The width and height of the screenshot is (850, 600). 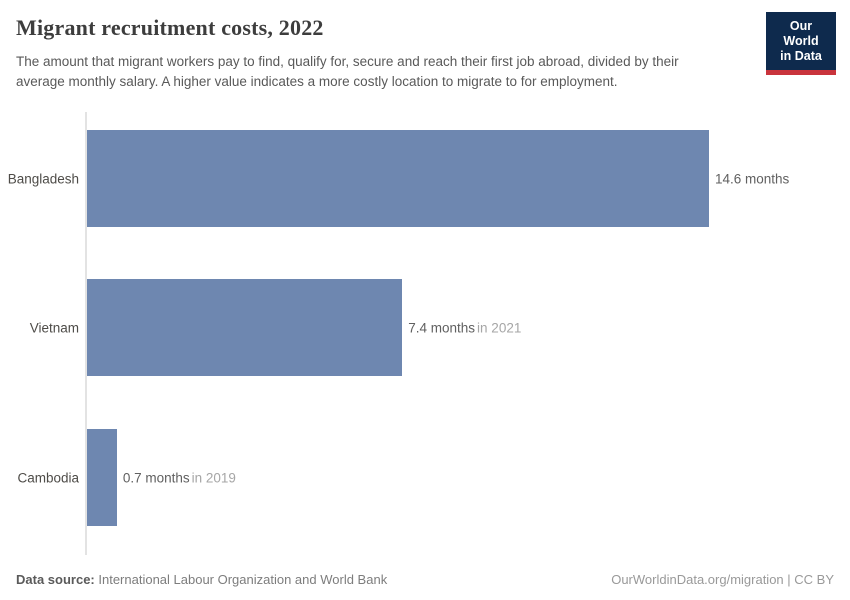 What do you see at coordinates (722, 579) in the screenshot?
I see `attribution-text: OurWorldinData.org/migration | CC BY` at bounding box center [722, 579].